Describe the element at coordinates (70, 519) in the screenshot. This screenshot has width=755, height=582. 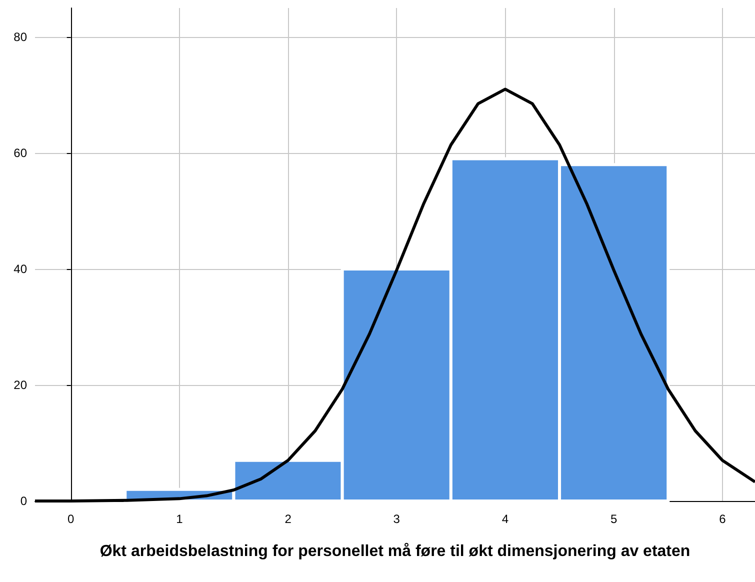
I see `x-tick-label: 0` at that location.